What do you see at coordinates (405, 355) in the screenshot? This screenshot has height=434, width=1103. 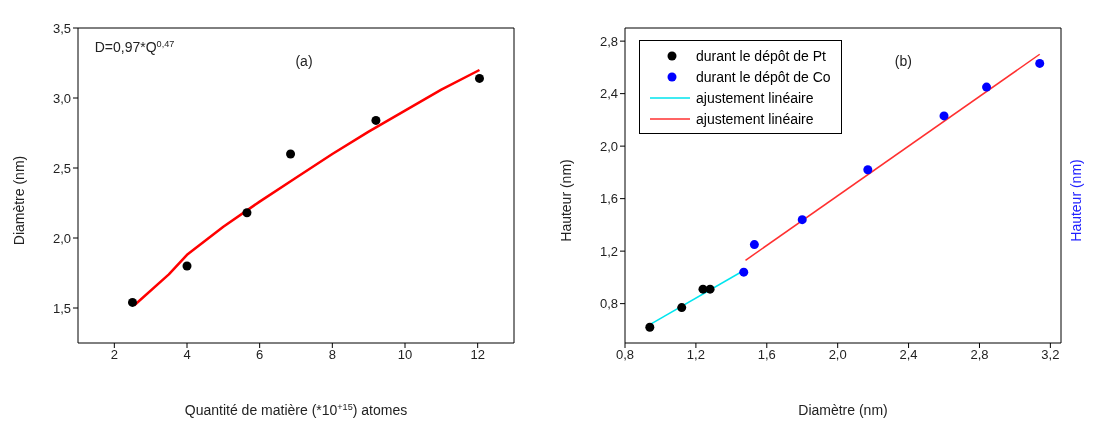 I see `x-tick-label: 10` at bounding box center [405, 355].